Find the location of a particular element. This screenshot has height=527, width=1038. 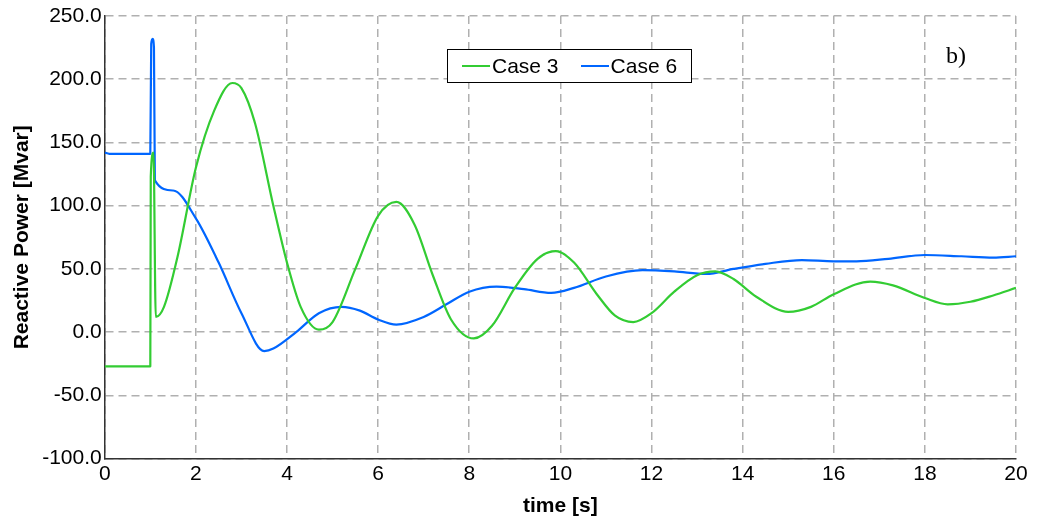

x-tick-label: 8 is located at coordinates (469, 472).